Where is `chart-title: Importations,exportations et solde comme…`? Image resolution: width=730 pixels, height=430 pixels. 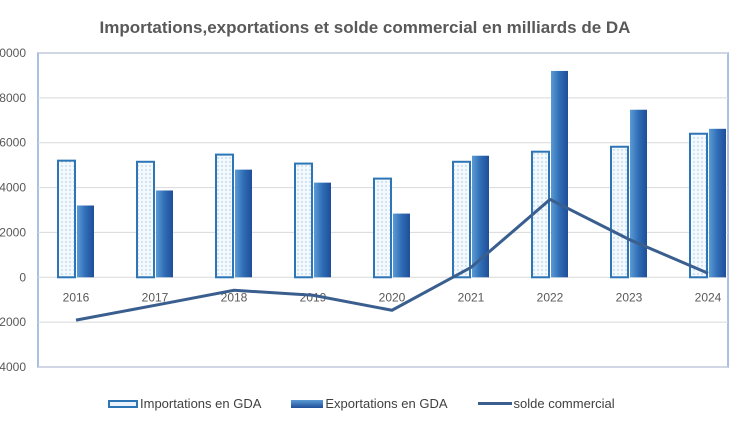 chart-title: Importations,exportations et solde comme… is located at coordinates (365, 27).